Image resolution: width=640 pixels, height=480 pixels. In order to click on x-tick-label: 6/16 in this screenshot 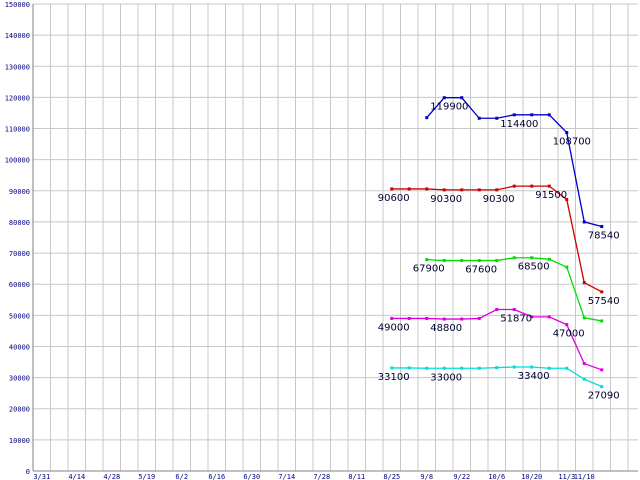, I will do `click(216, 476)`.